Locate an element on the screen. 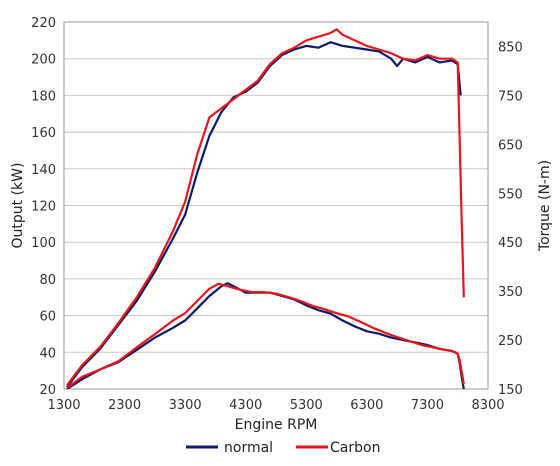 The height and width of the screenshot is (466, 560). legend: normal Carbon is located at coordinates (283, 448).